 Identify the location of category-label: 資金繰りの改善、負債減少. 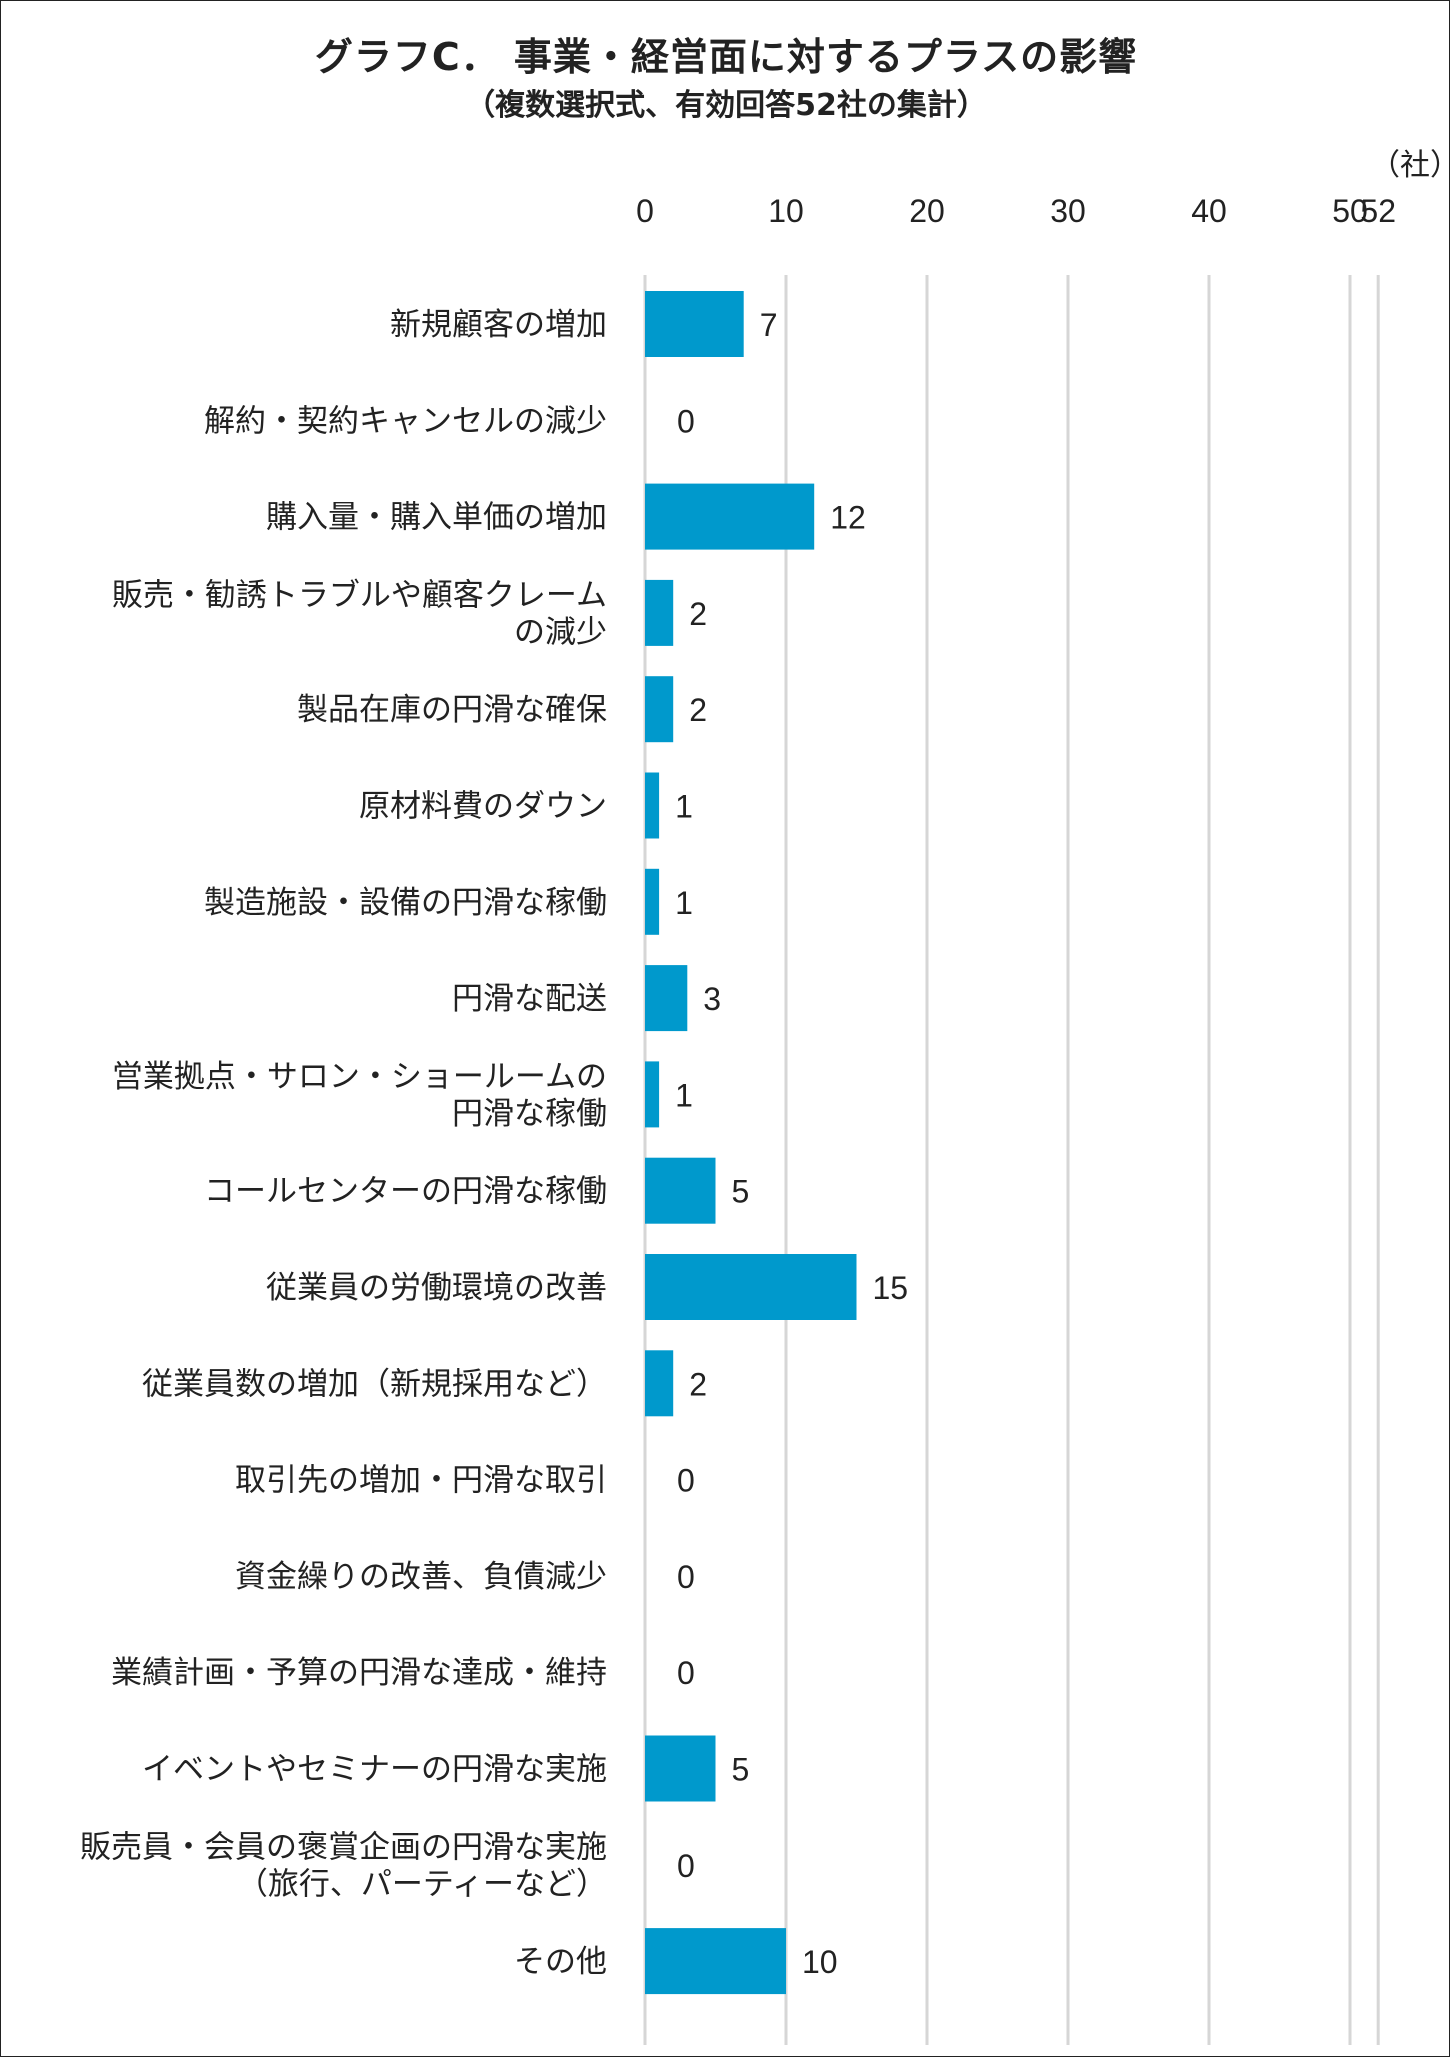
(421, 1577).